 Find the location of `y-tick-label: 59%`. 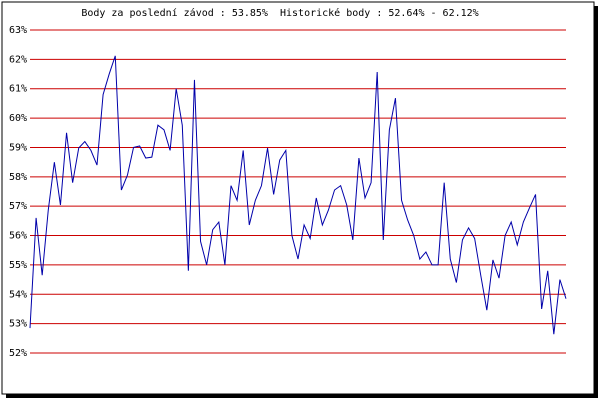

y-tick-label: 59% is located at coordinates (18, 147).